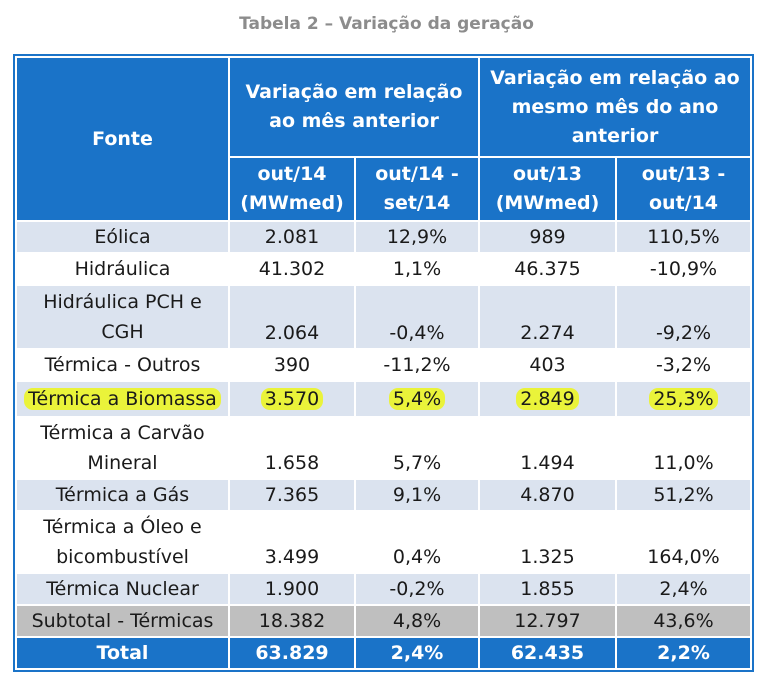  I want to click on table-row: Térmica Nuclear 1.900 -0,2% 1.855 2,4%, so click(384, 589).